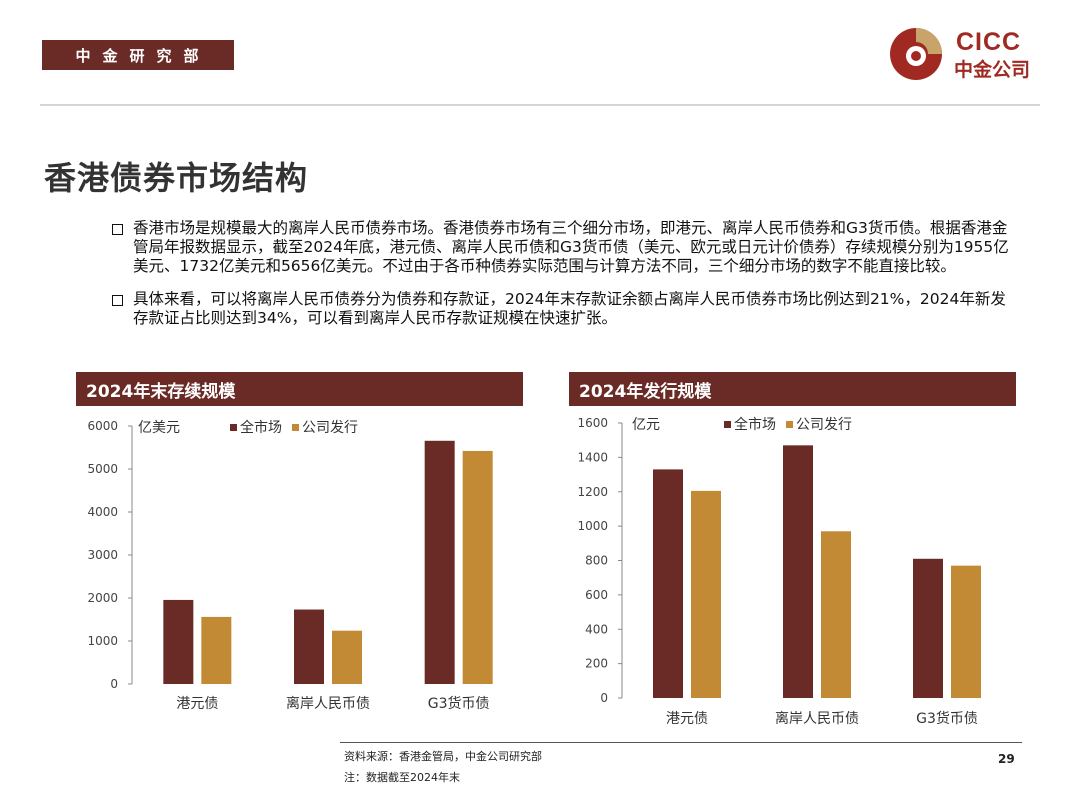  What do you see at coordinates (402, 777) in the screenshot?
I see `data-note: 注：数据截至2024年末` at bounding box center [402, 777].